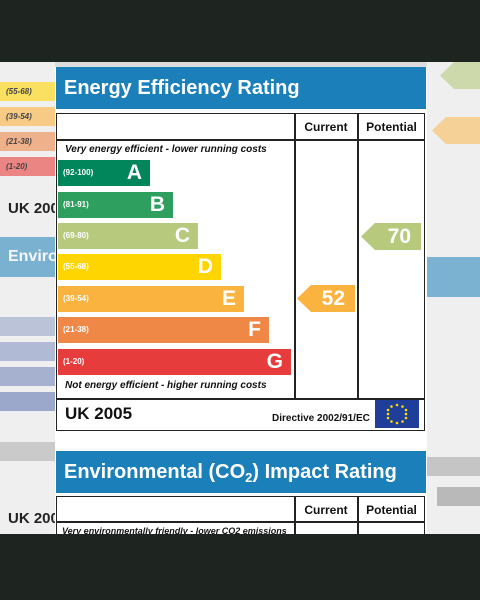 This screenshot has height=600, width=480. Describe the element at coordinates (453, 277) in the screenshot. I see `ghost-env-title-right` at that location.